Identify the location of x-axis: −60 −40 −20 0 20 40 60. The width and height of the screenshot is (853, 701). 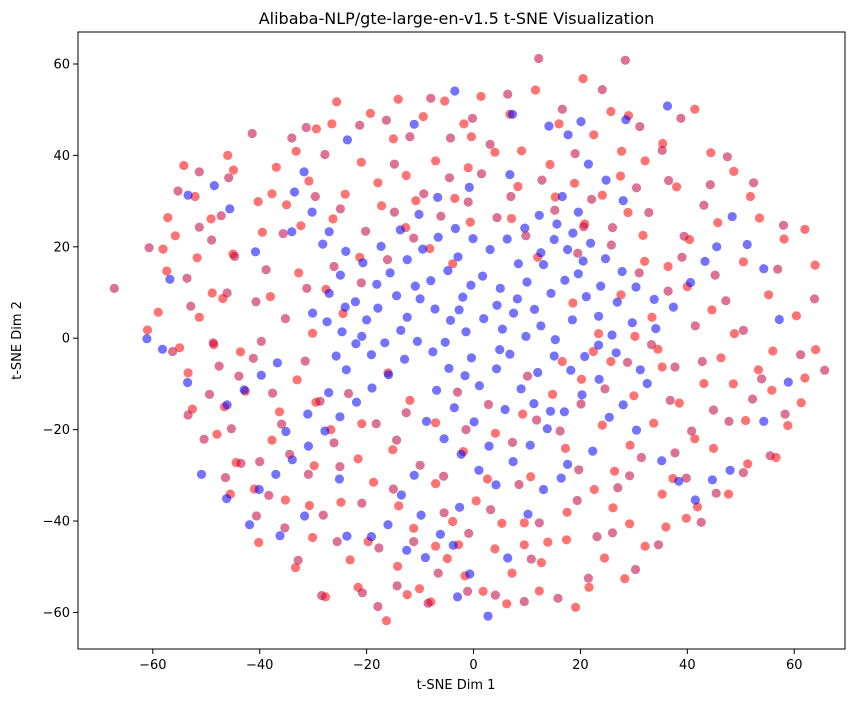
(470, 661).